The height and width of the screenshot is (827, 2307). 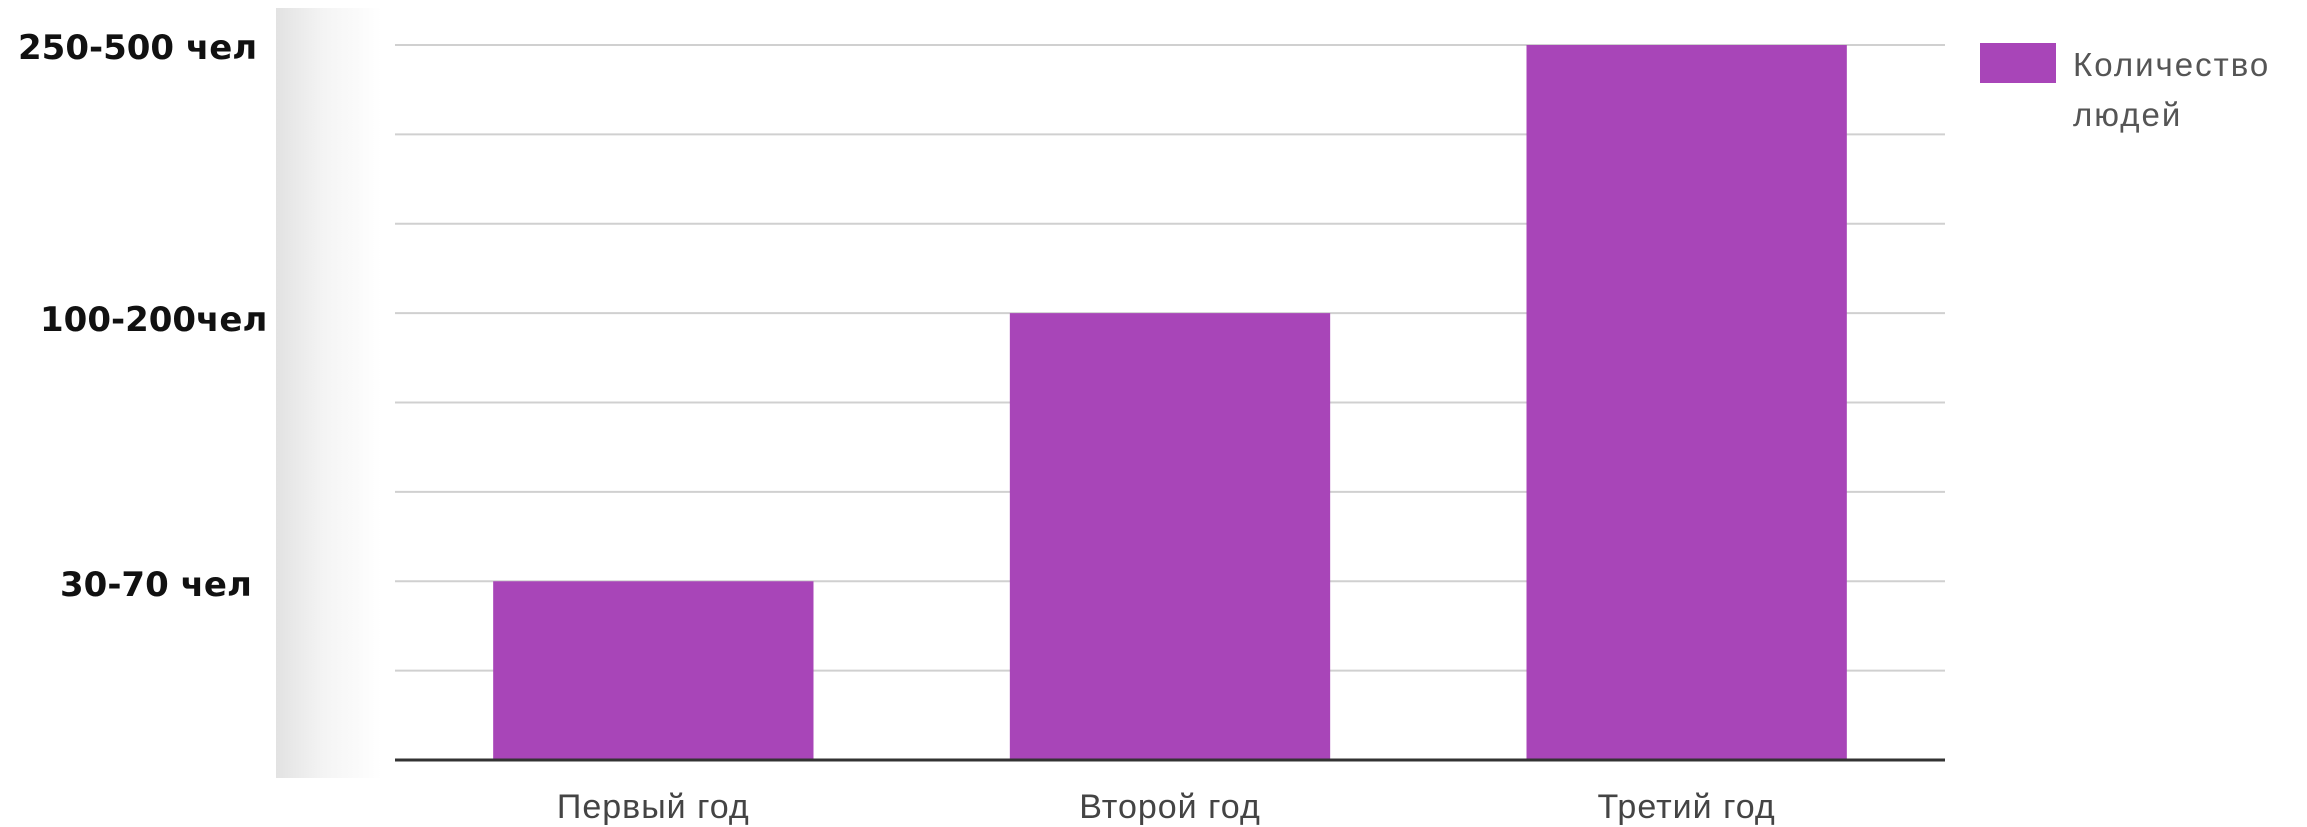 What do you see at coordinates (1170, 807) in the screenshot?
I see `x-tick-label: Второй год` at bounding box center [1170, 807].